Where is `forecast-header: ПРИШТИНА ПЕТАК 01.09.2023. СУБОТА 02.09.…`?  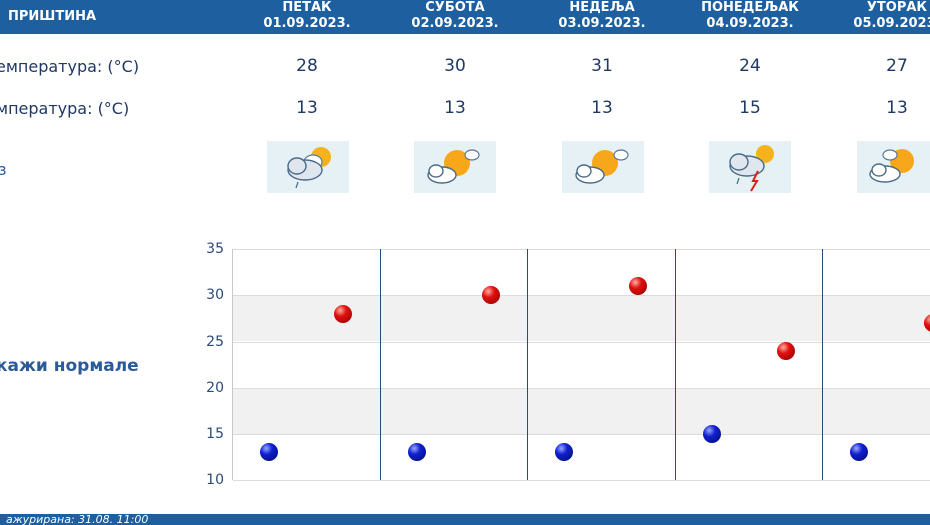
forecast-header: ПРИШТИНА ПЕТАК 01.09.2023. СУБОТА 02.09.… is located at coordinates (465, 17).